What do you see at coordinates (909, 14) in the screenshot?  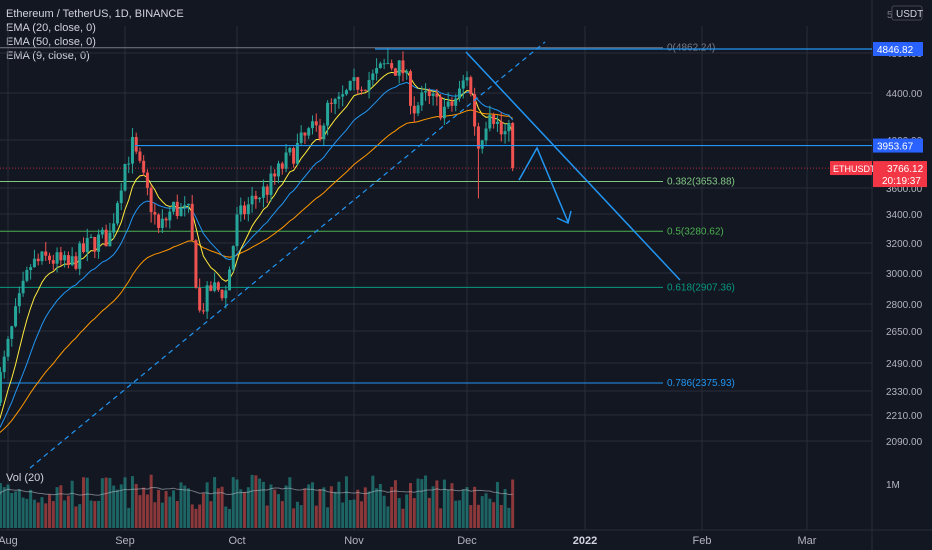 I see `currency-badge: USDT` at bounding box center [909, 14].